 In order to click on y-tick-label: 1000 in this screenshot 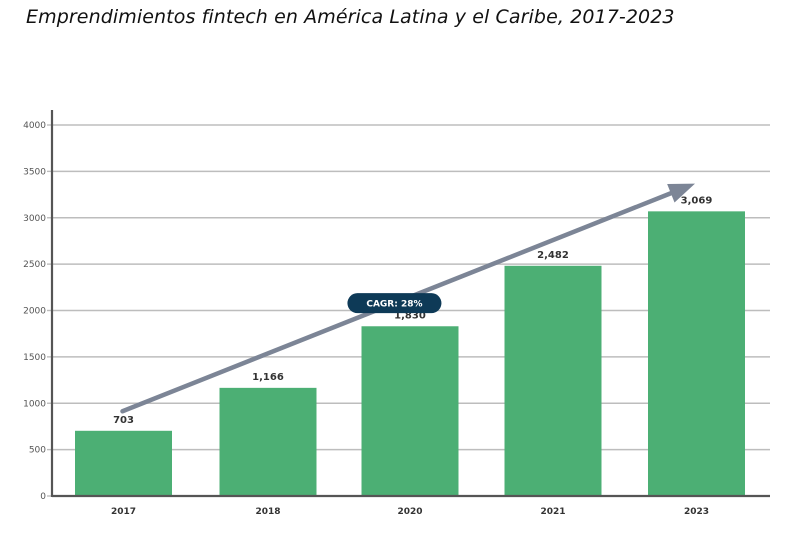, I will do `click(34, 404)`.